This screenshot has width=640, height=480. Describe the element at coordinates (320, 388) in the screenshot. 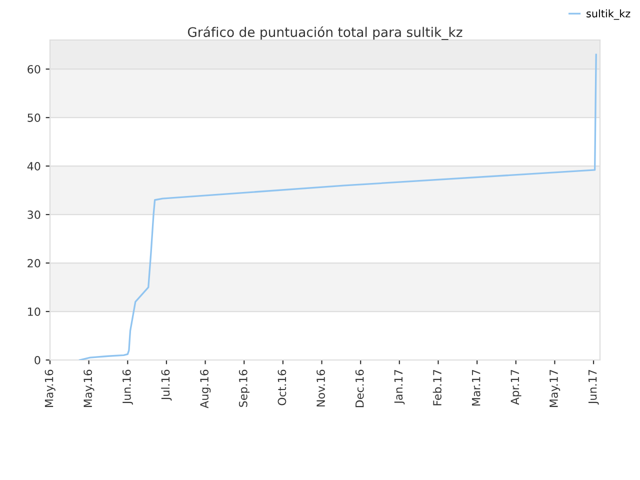

I see `x-tick-label: Nov.16` at that location.